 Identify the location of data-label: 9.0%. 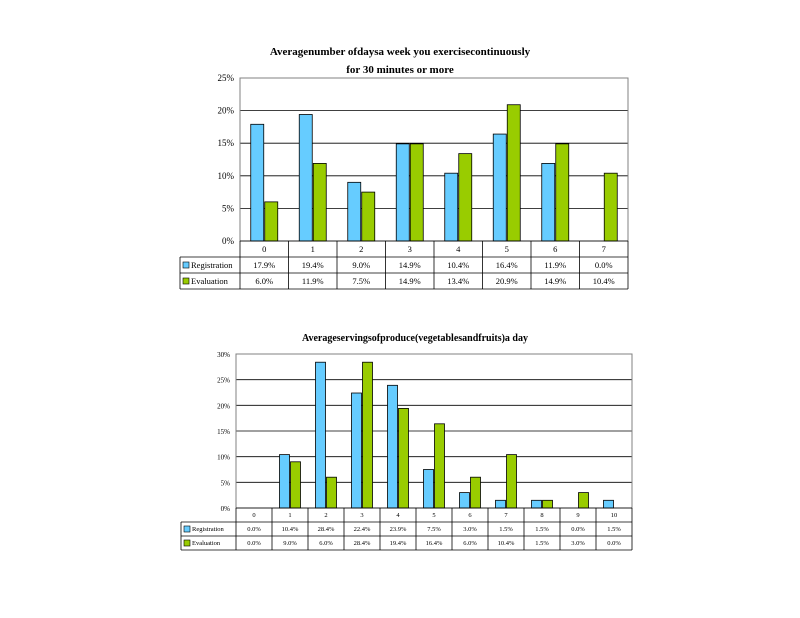
(361, 265).